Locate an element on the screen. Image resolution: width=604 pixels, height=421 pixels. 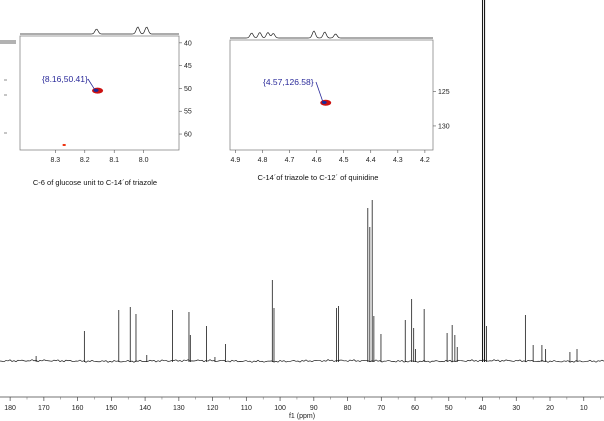
inset2-y-ticks: 125 130 is located at coordinates (441, 109).